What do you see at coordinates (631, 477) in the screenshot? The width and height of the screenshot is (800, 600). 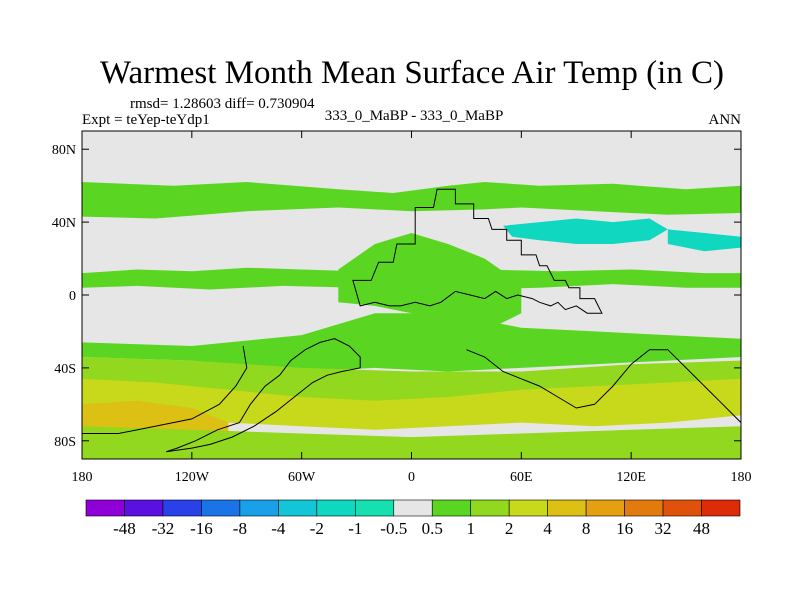 I see `x-tick-label: 120E` at bounding box center [631, 477].